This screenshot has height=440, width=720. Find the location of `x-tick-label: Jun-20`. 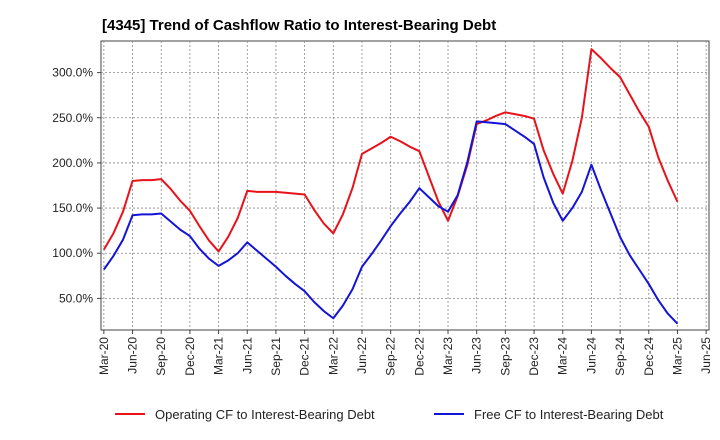

x-tick-label: Jun-20 is located at coordinates (133, 355).